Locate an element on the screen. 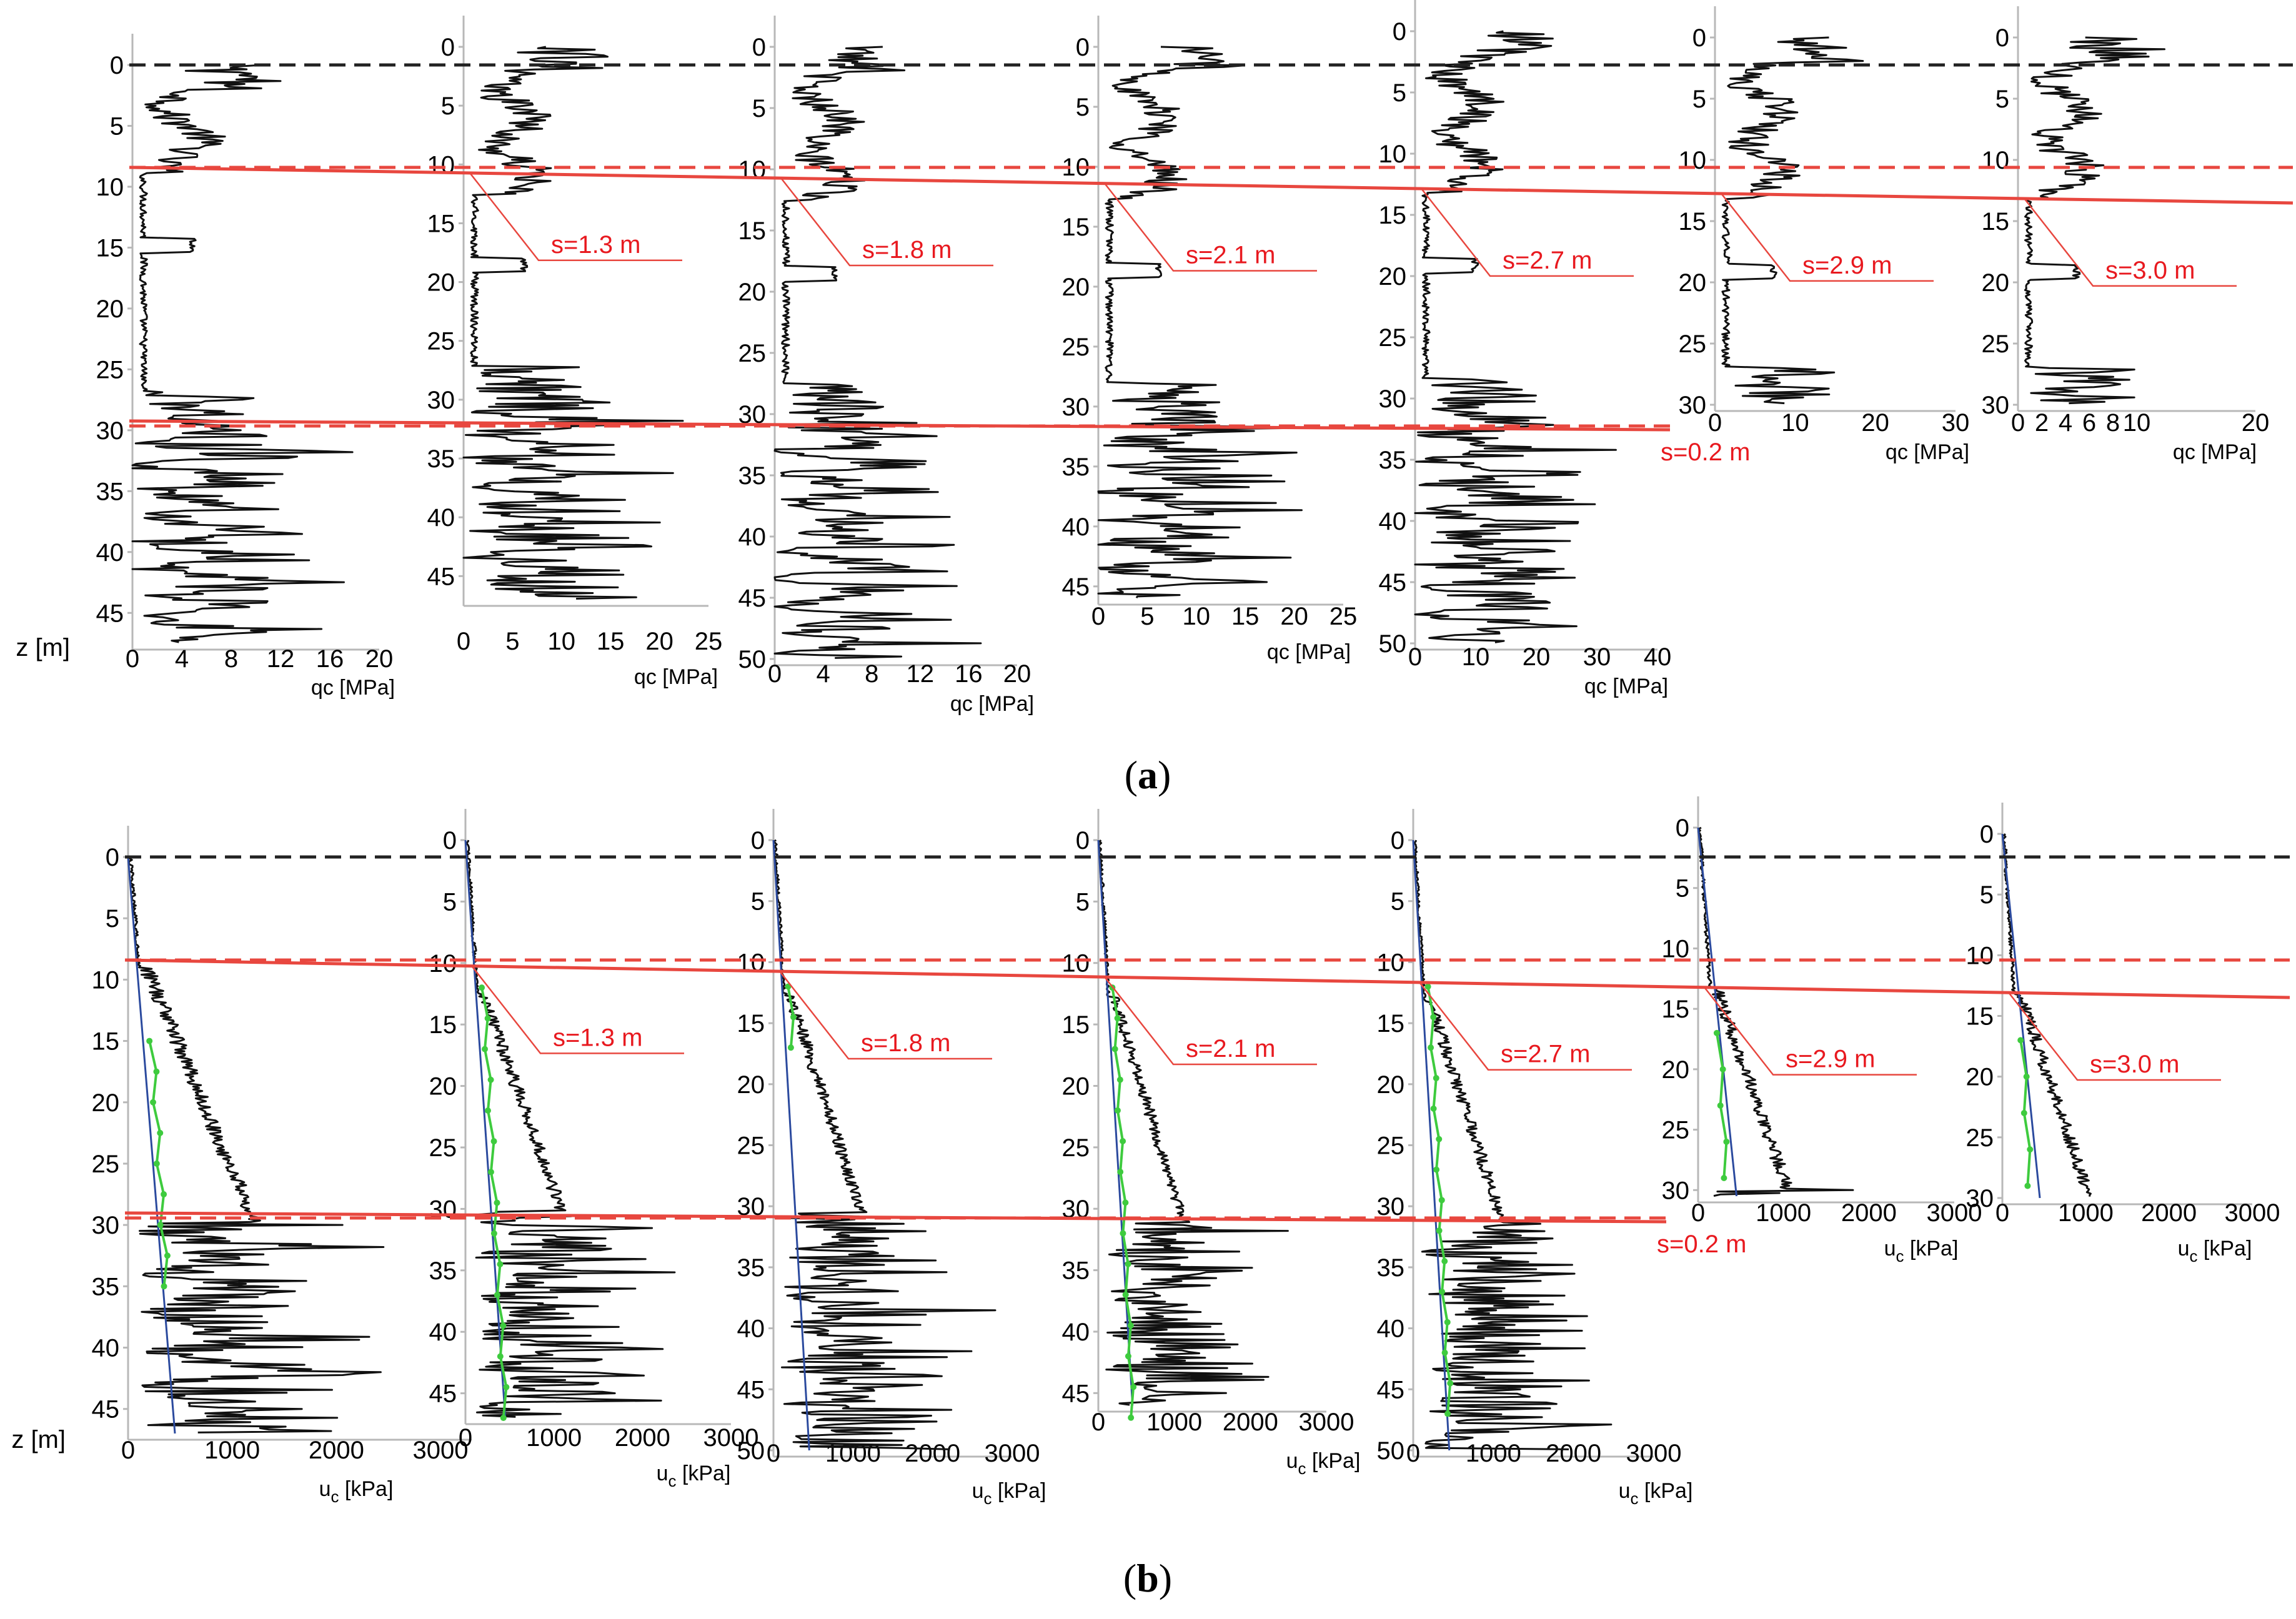  settlement-label: s=3.0 m is located at coordinates (2150, 270).